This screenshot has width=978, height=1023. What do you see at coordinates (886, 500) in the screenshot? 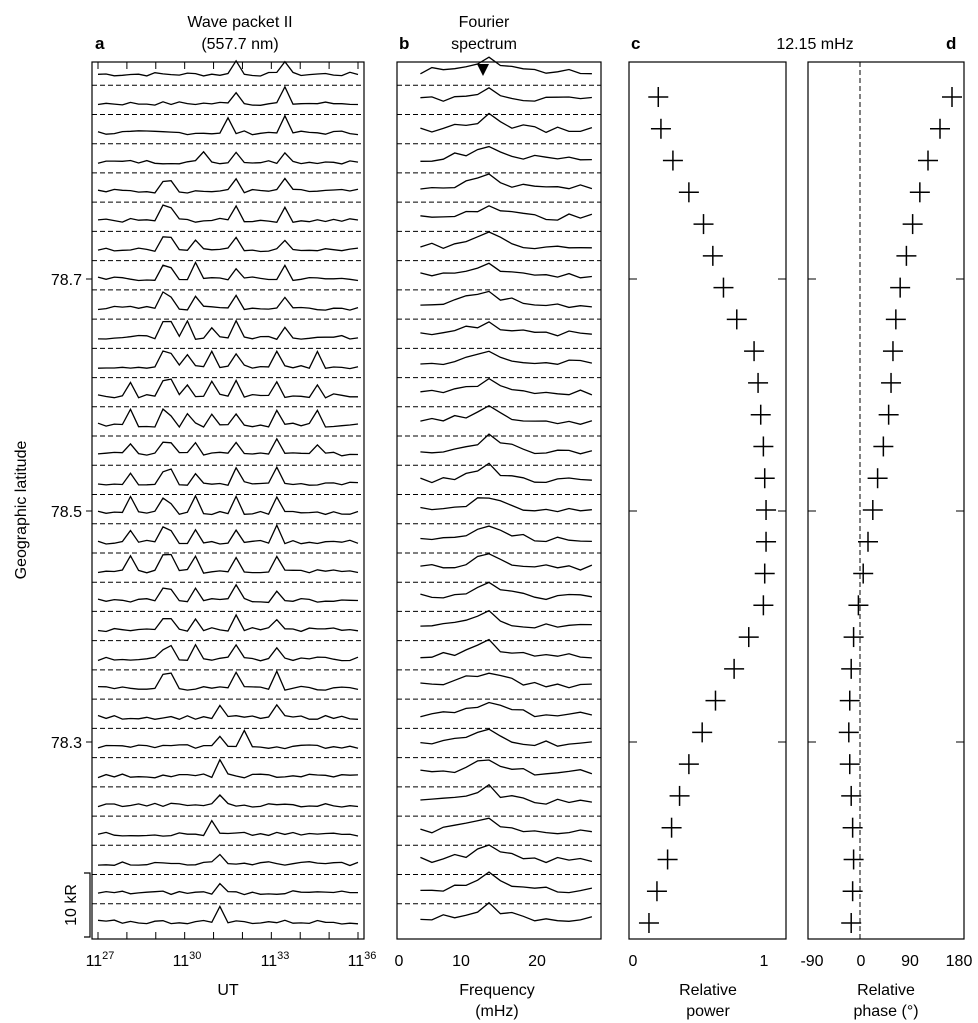
I see `panel-d-frame` at bounding box center [886, 500].